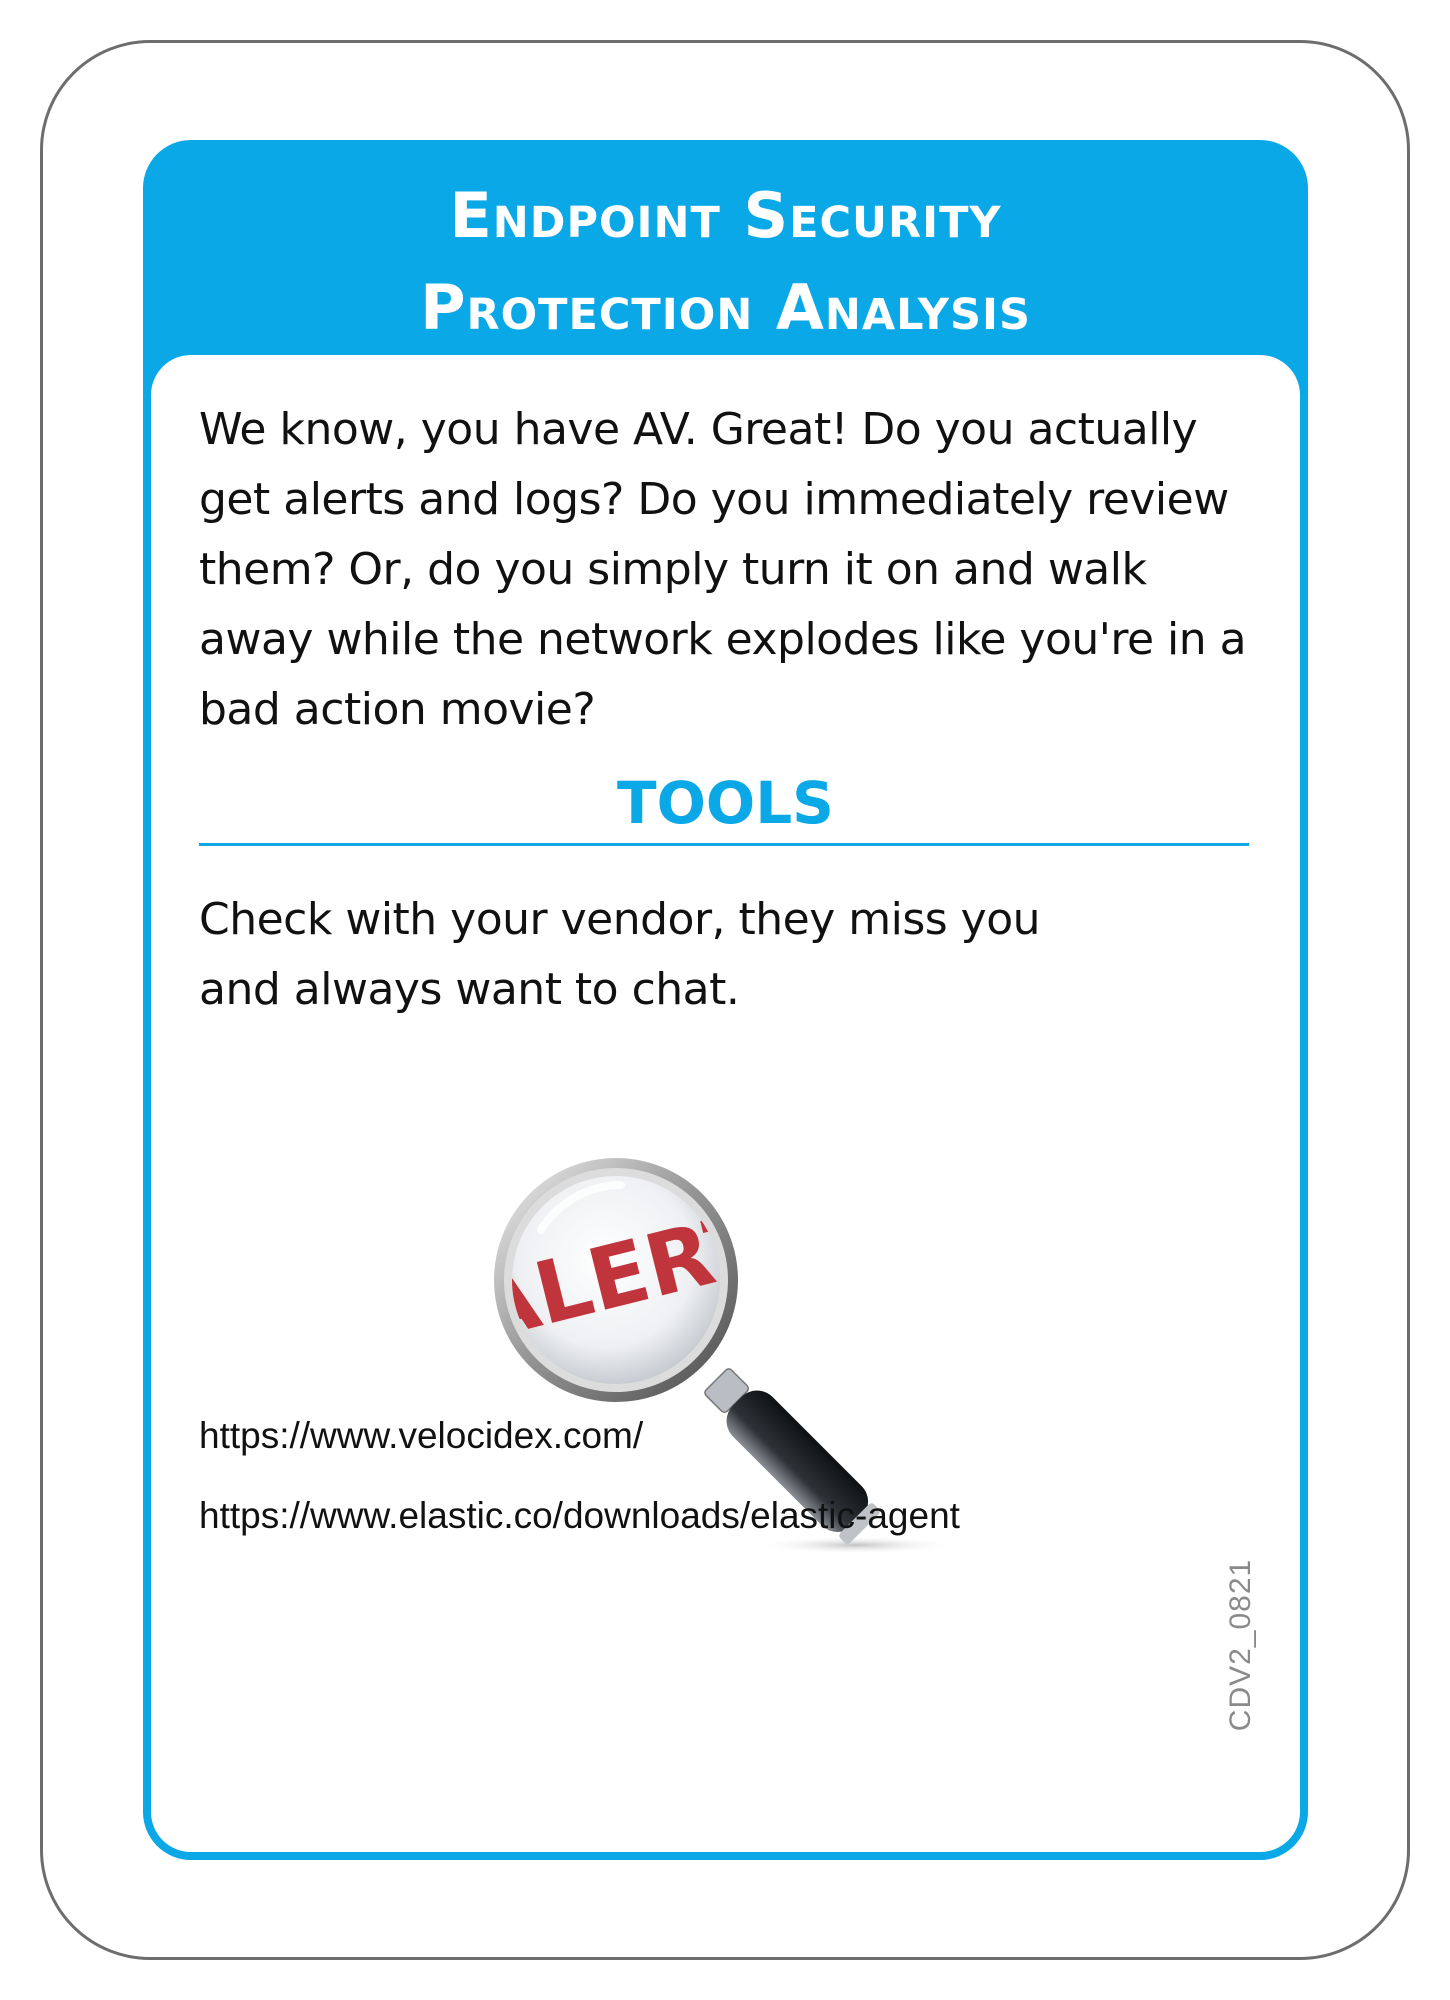 The image size is (1450, 2000). Describe the element at coordinates (725, 215) in the screenshot. I see `card-title-line-1: Endpoint Security` at that location.